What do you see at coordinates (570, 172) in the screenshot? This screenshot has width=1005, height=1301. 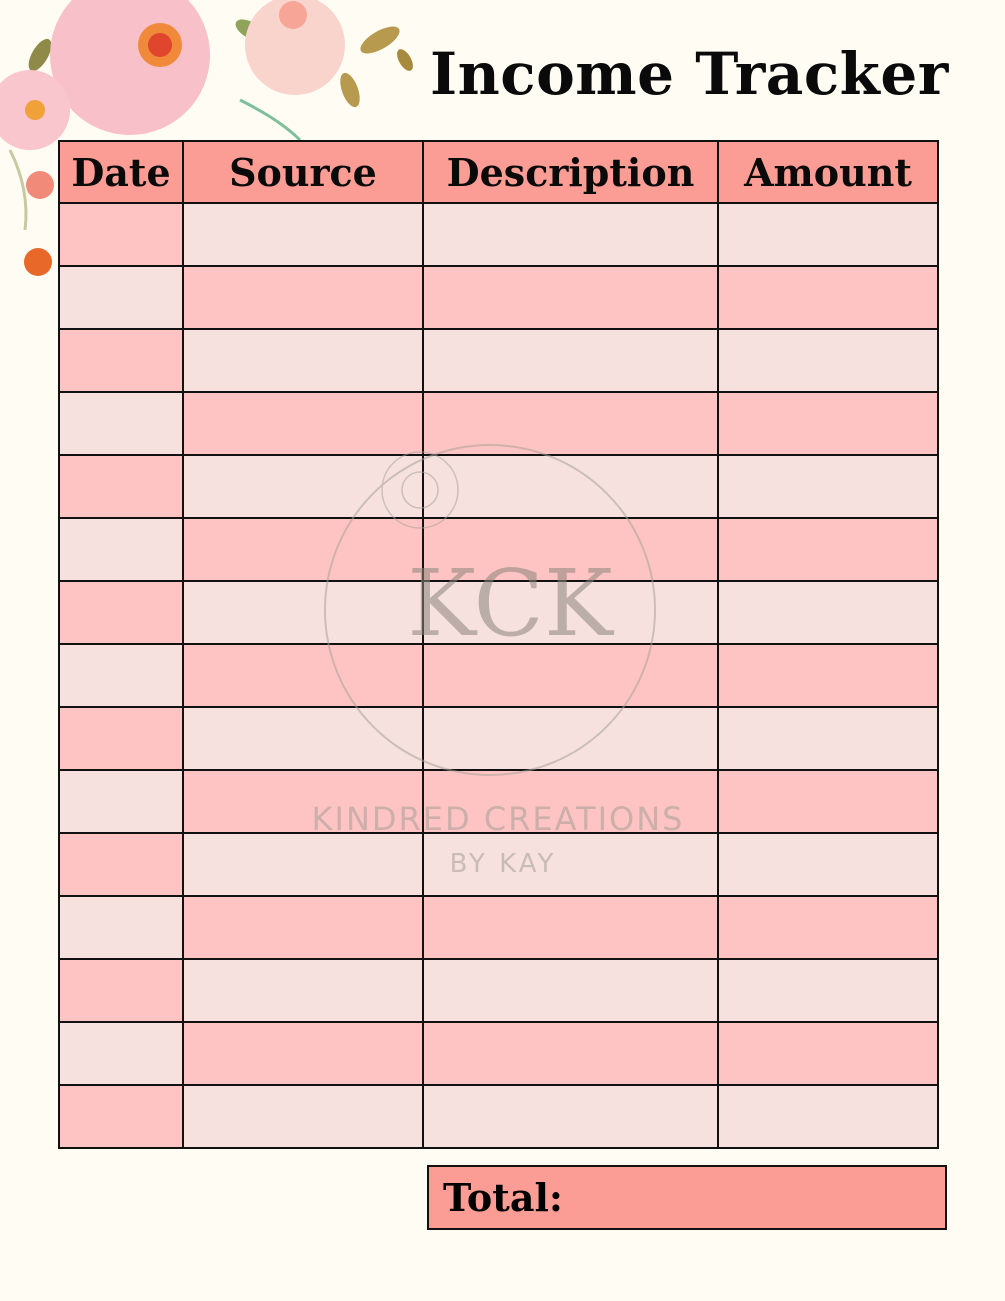 I see `column-header-description: Description` at bounding box center [570, 172].